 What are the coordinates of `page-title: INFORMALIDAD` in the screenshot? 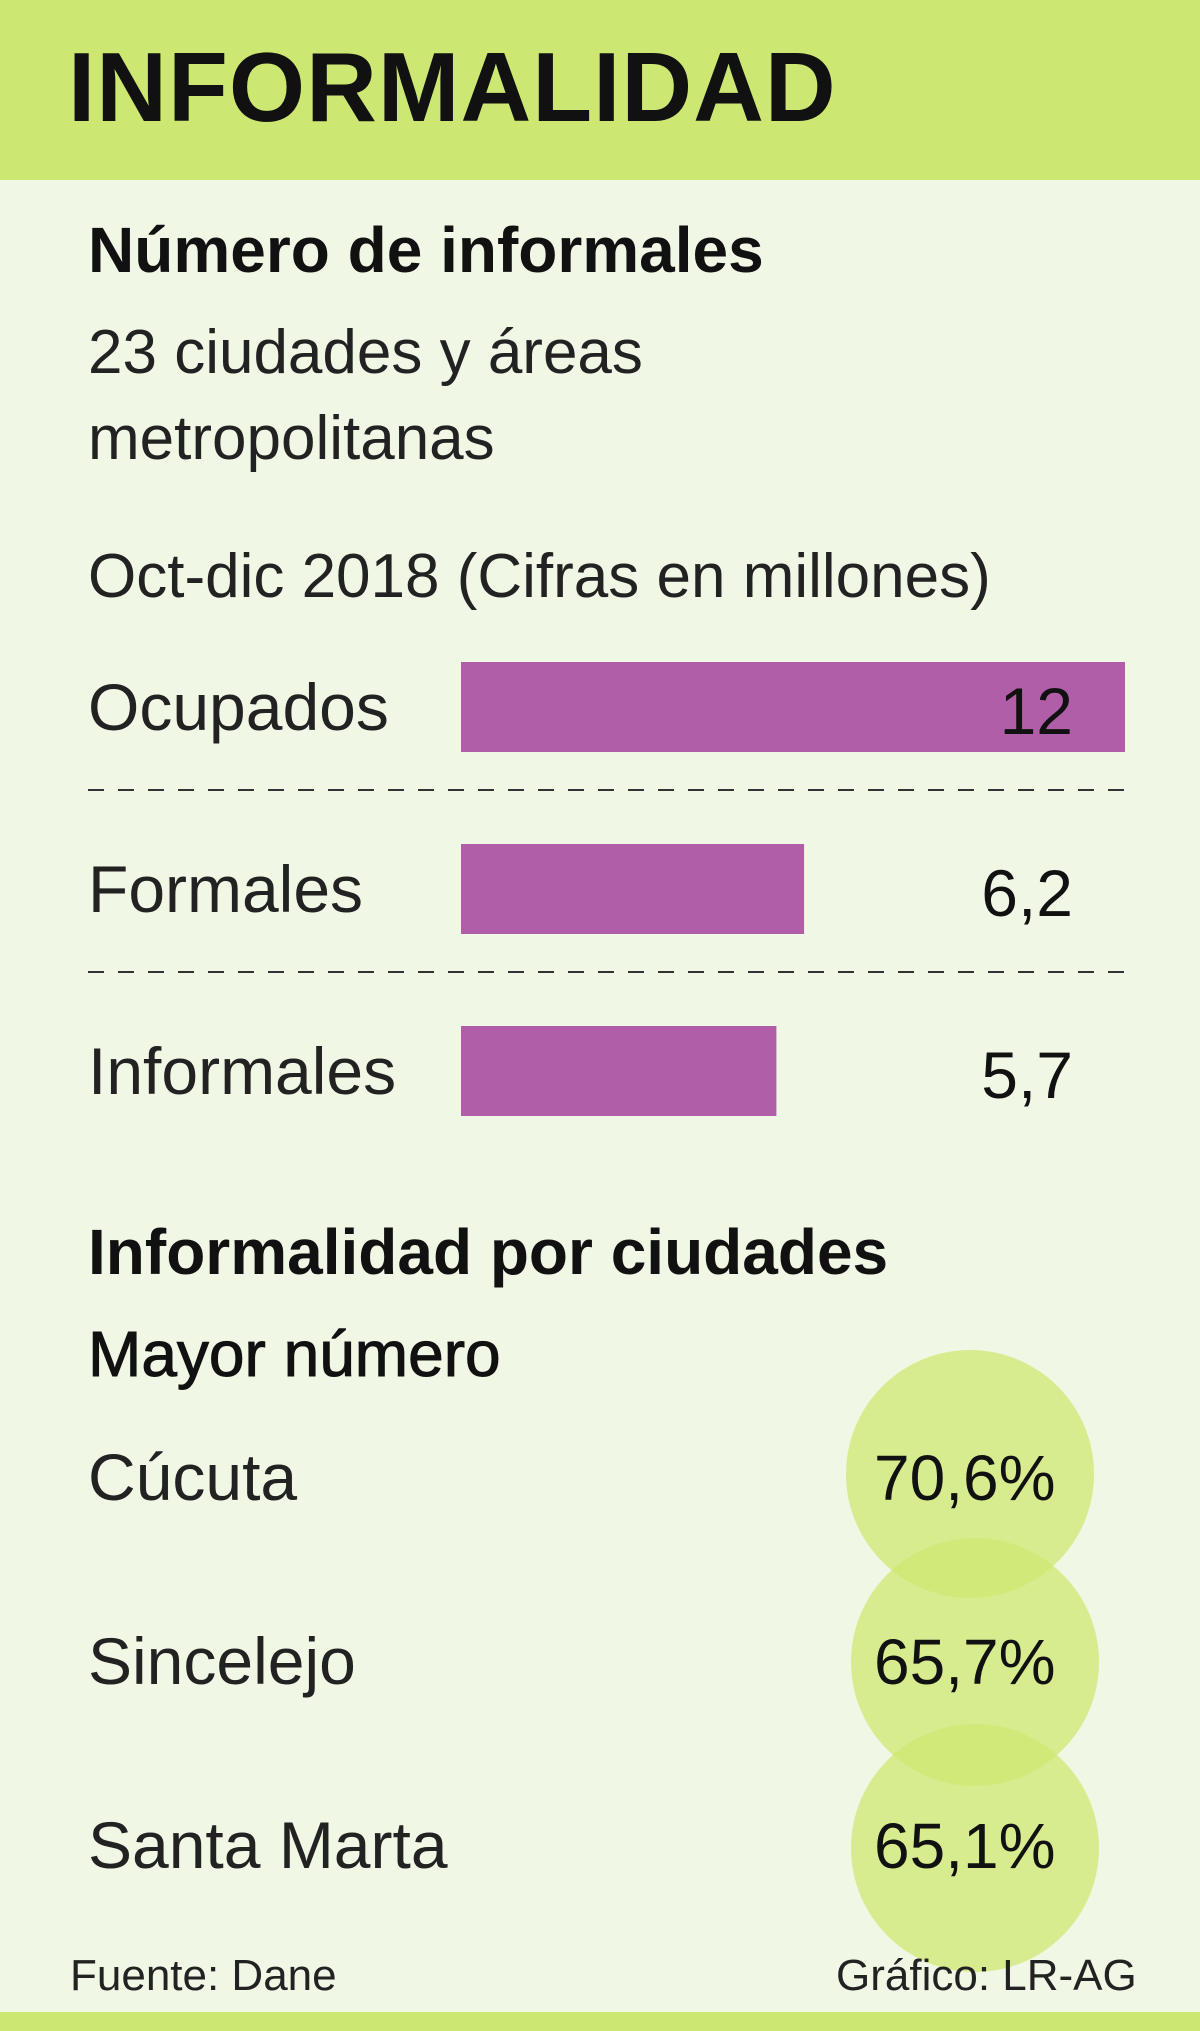 It's located at (452, 87).